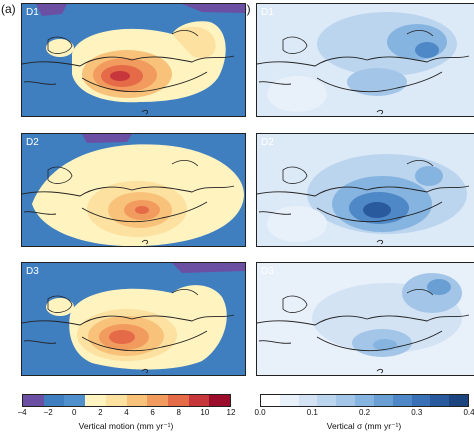 The width and height of the screenshot is (474, 437). What do you see at coordinates (364, 426) in the screenshot?
I see `colorbar-vertical-sigma-label: Vertical σ (mm yr⁻¹)` at bounding box center [364, 426].